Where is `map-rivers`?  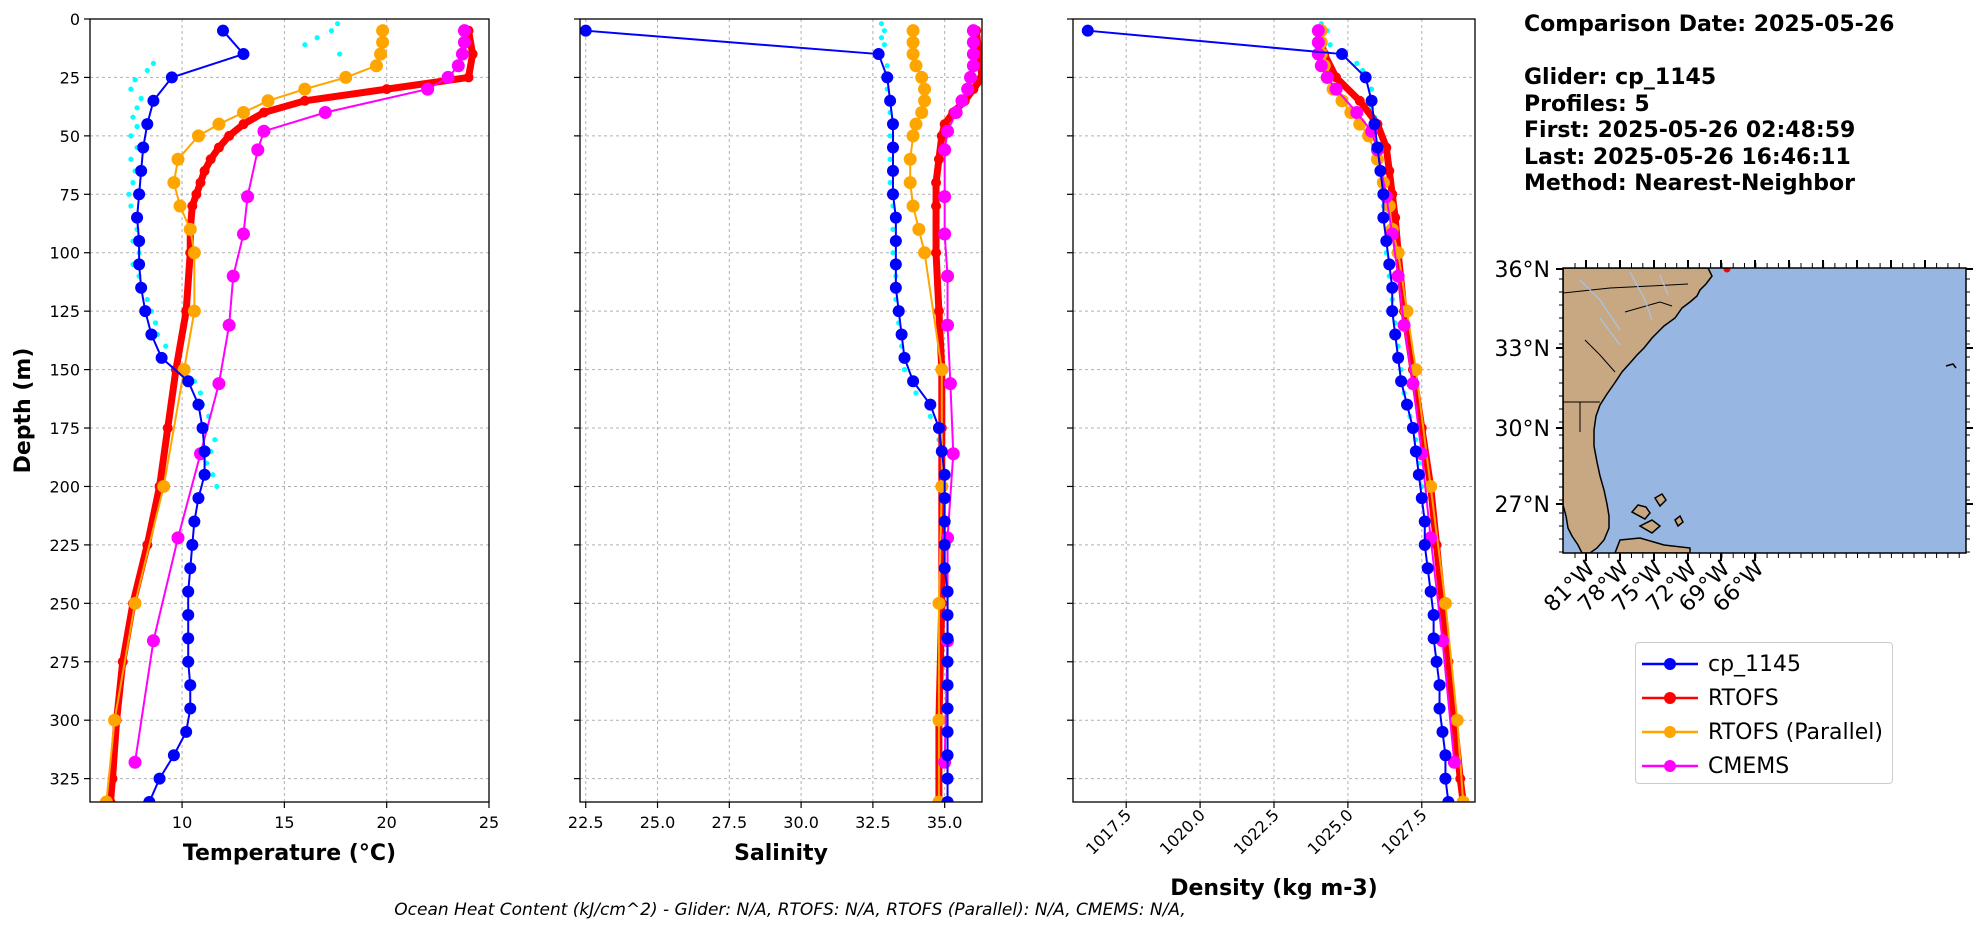
map-rivers is located at coordinates (1624, 308).